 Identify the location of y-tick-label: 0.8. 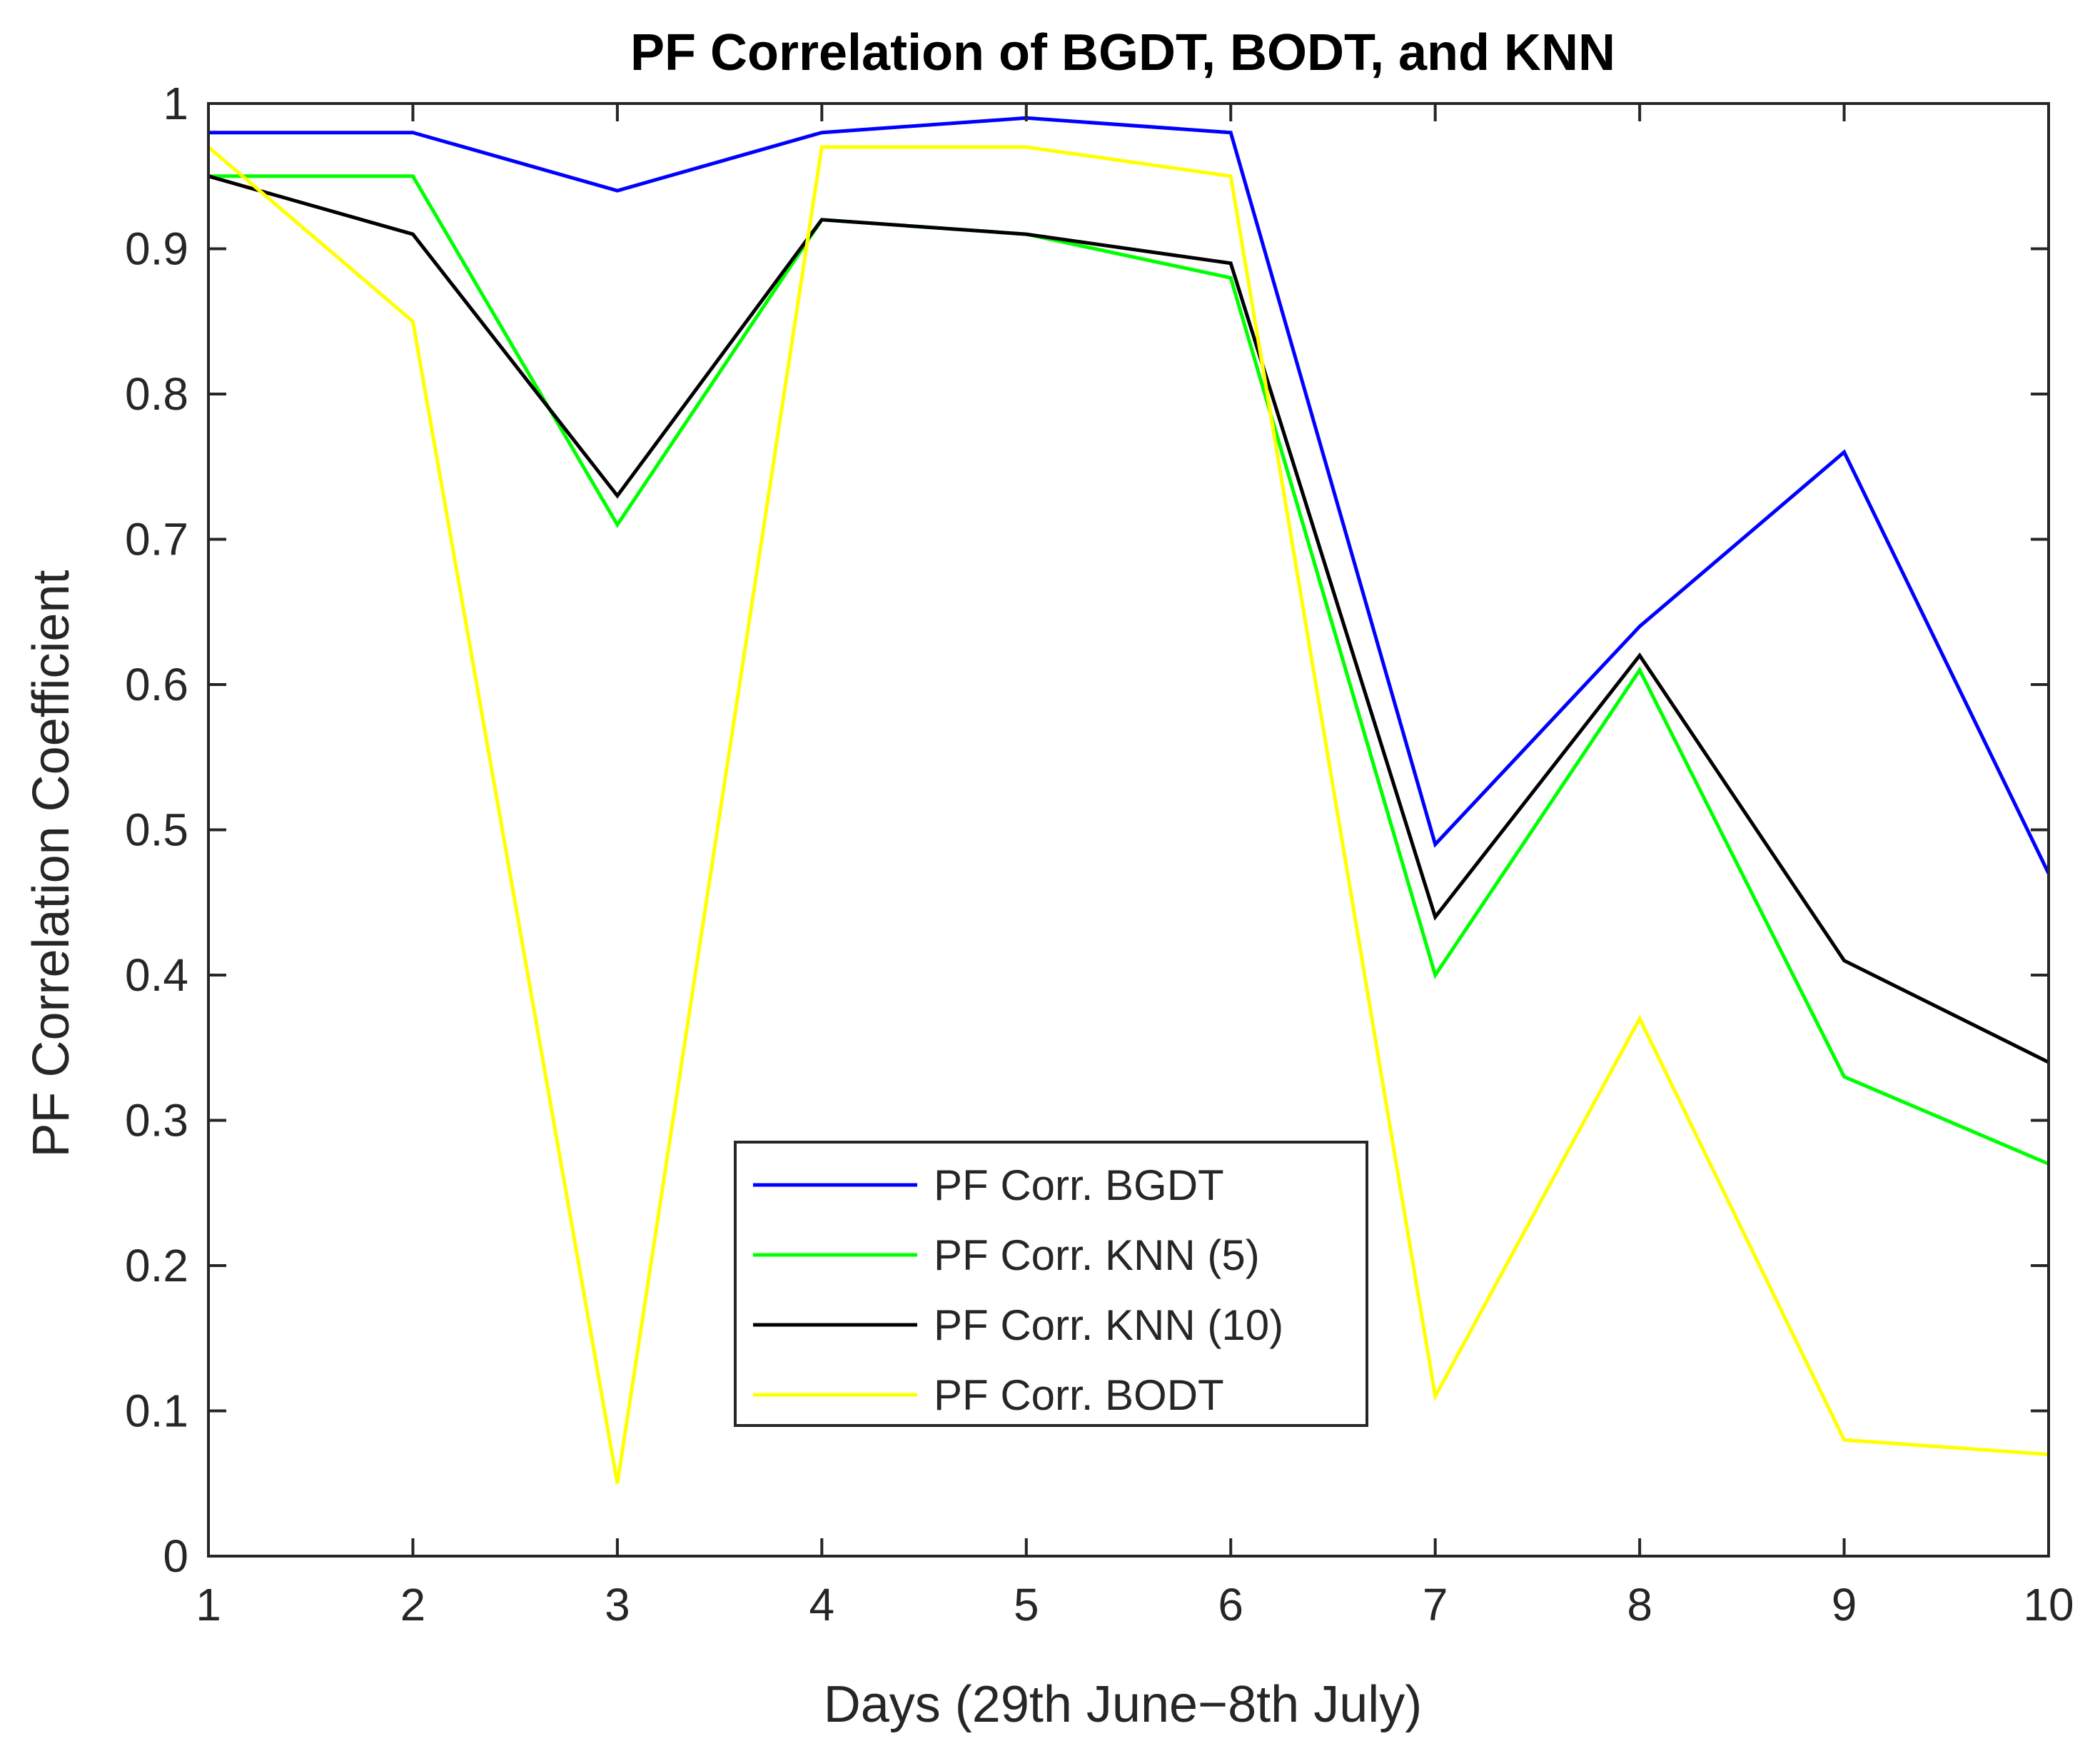
(156, 394).